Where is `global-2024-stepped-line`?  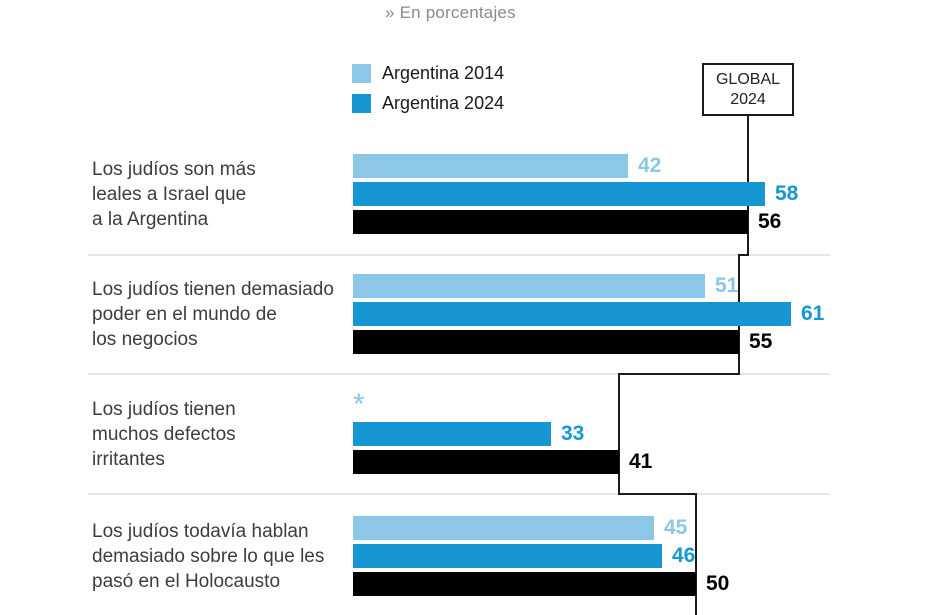 global-2024-stepped-line is located at coordinates (683, 365).